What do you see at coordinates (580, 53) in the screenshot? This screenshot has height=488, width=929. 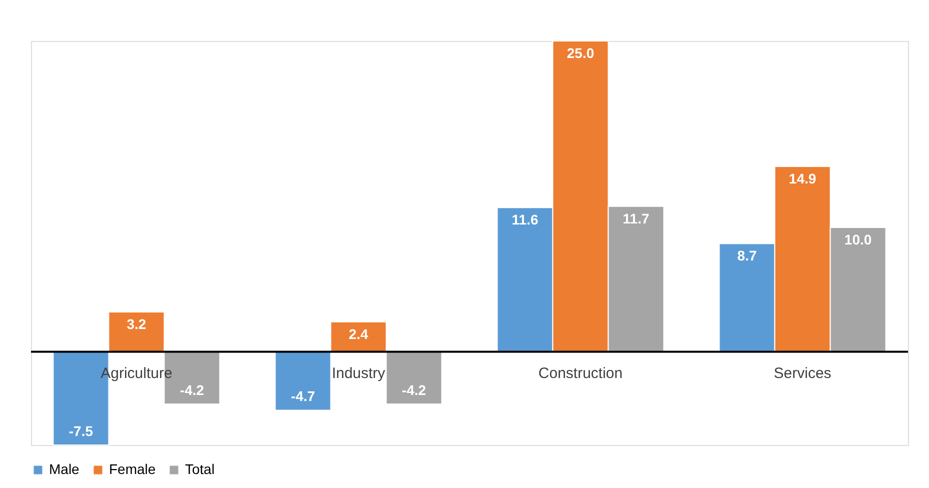 I see `data-label: 25.0` at bounding box center [580, 53].